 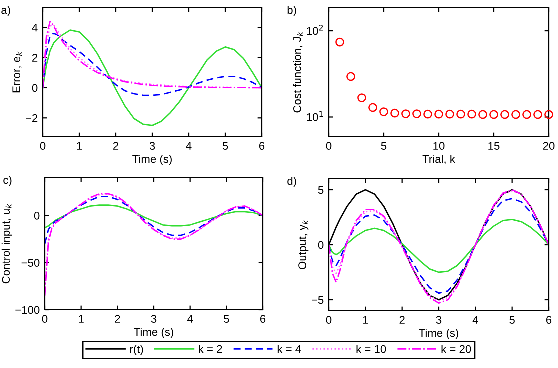 What do you see at coordinates (8, 181) in the screenshot?
I see `text: c)` at bounding box center [8, 181].